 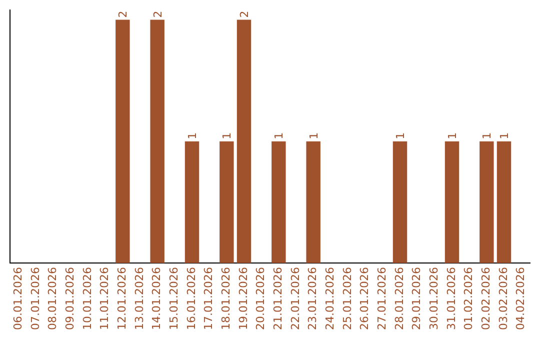 What do you see at coordinates (87, 298) in the screenshot?
I see `x-tick-label: 10.01.2026` at bounding box center [87, 298].